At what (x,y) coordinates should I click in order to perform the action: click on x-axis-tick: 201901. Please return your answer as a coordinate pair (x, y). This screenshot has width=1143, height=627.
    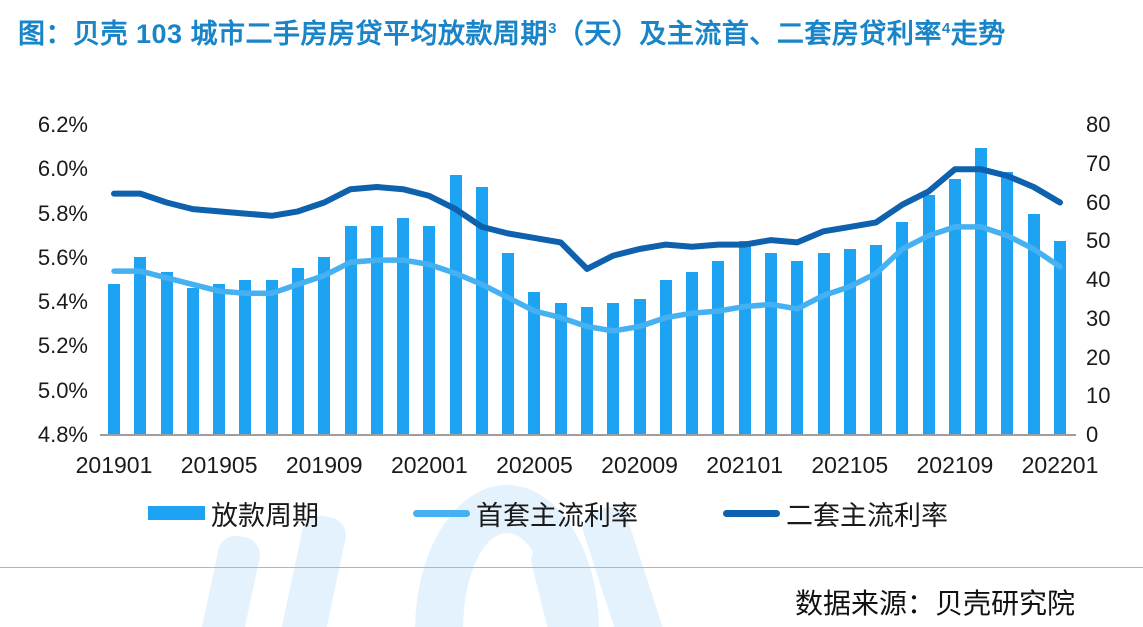
    Looking at the image, I should click on (114, 465).